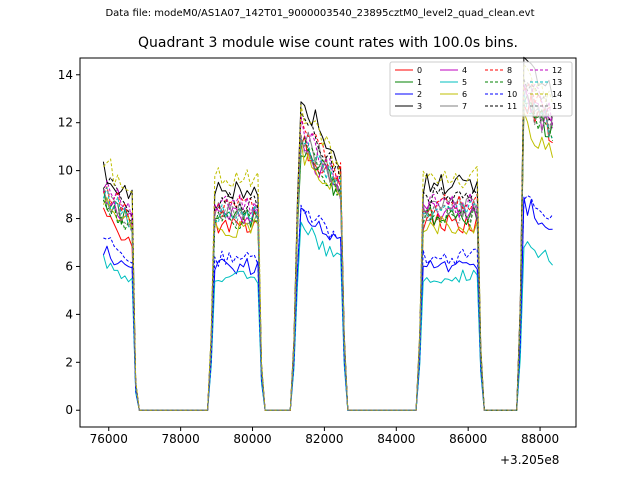 Image resolution: width=640 pixels, height=480 pixels. Describe the element at coordinates (464, 70) in the screenshot. I see `legend-label-4: 4` at that location.